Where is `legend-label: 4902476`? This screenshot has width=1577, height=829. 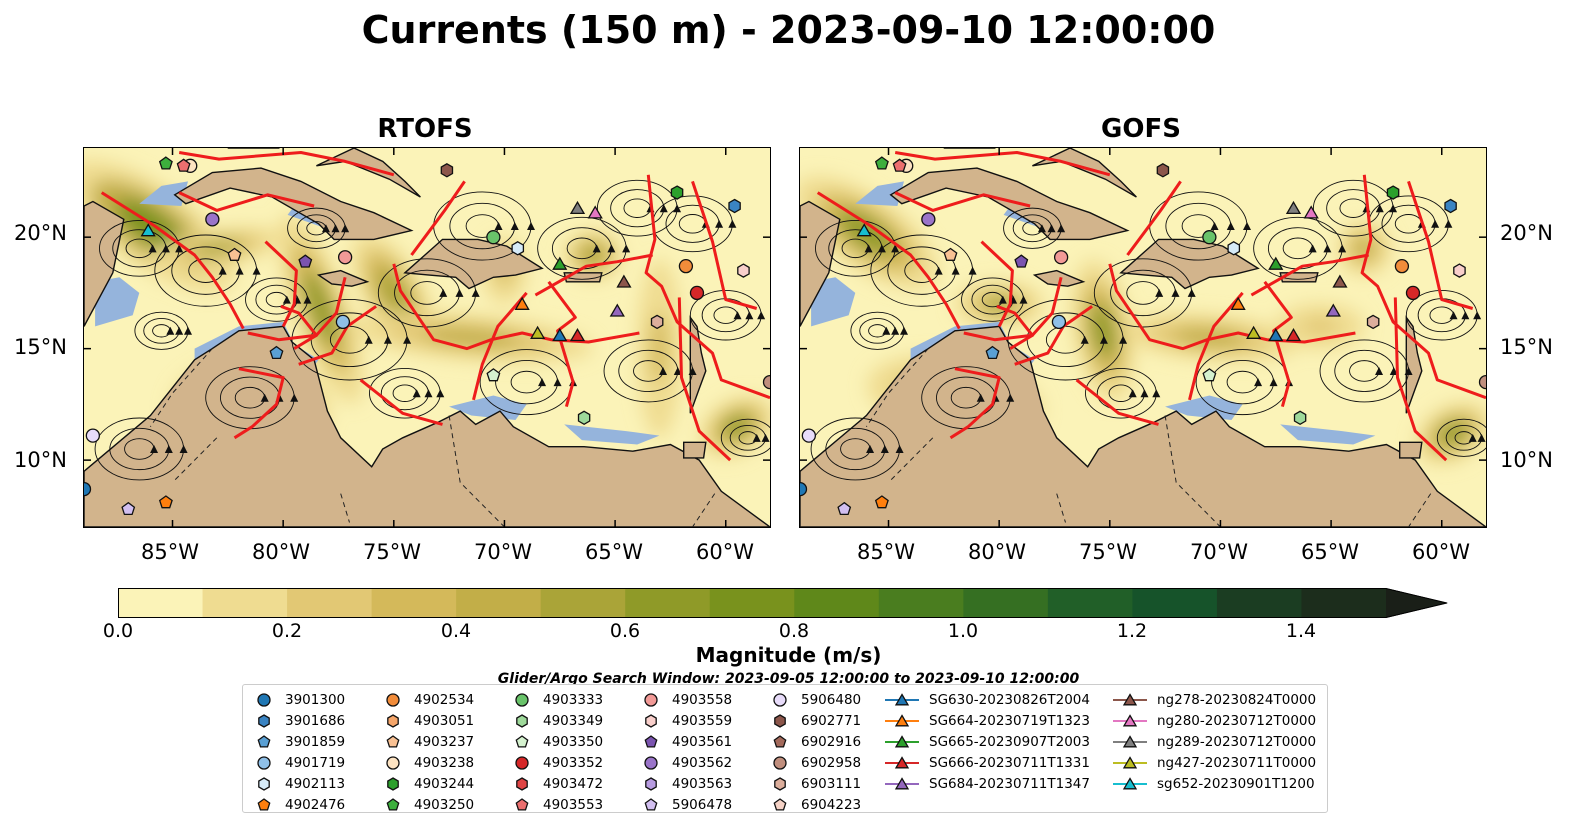
legend-label: 4902476 is located at coordinates (315, 804).